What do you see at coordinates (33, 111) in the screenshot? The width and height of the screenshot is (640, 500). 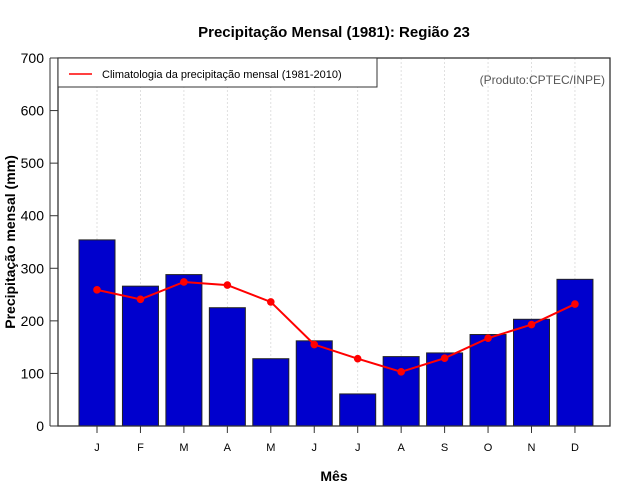 I see `y-tick-label: 600` at bounding box center [33, 111].